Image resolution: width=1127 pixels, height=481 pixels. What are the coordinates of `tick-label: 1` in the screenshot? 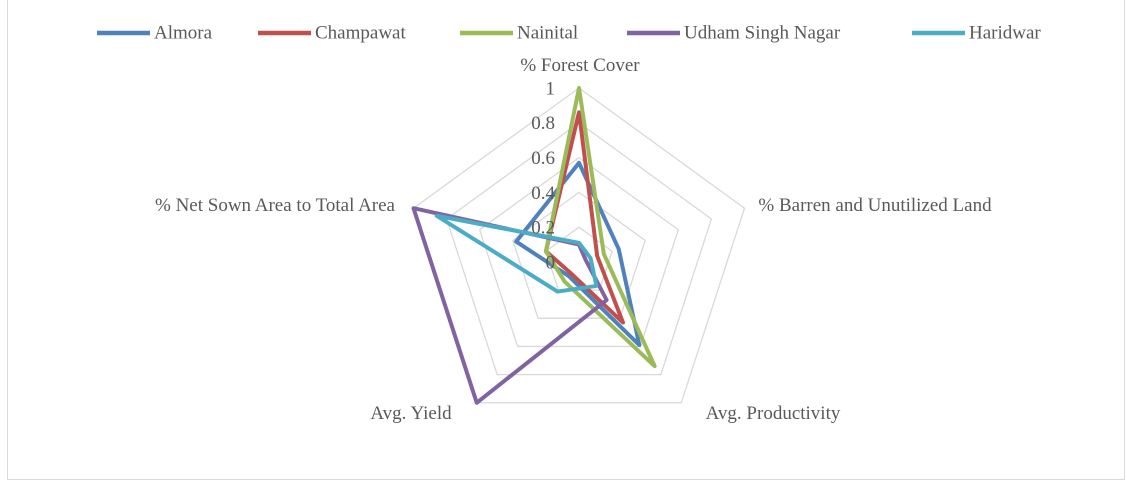 It's located at (551, 88).